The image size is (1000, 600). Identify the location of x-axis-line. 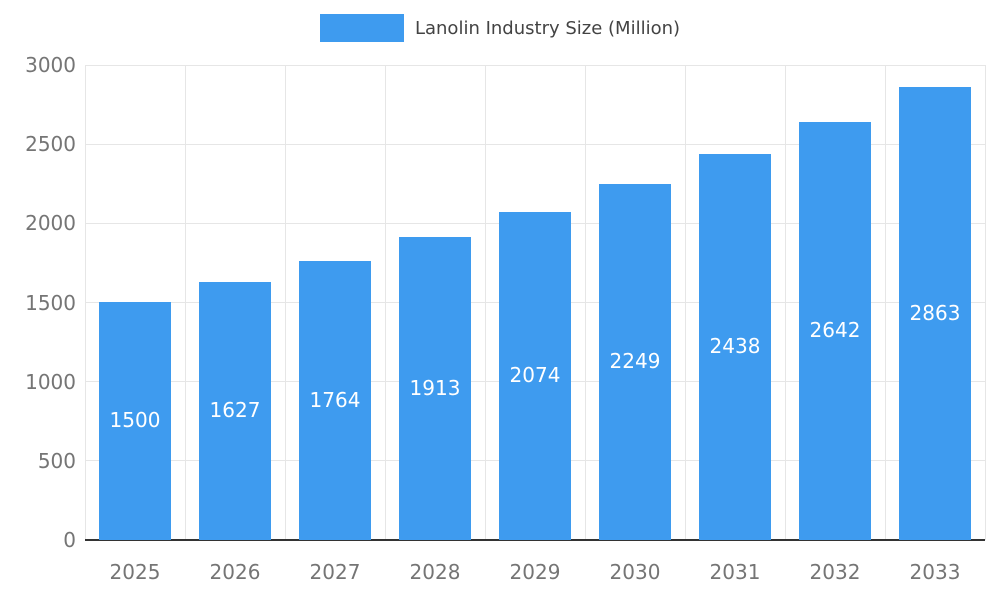
(535, 540).